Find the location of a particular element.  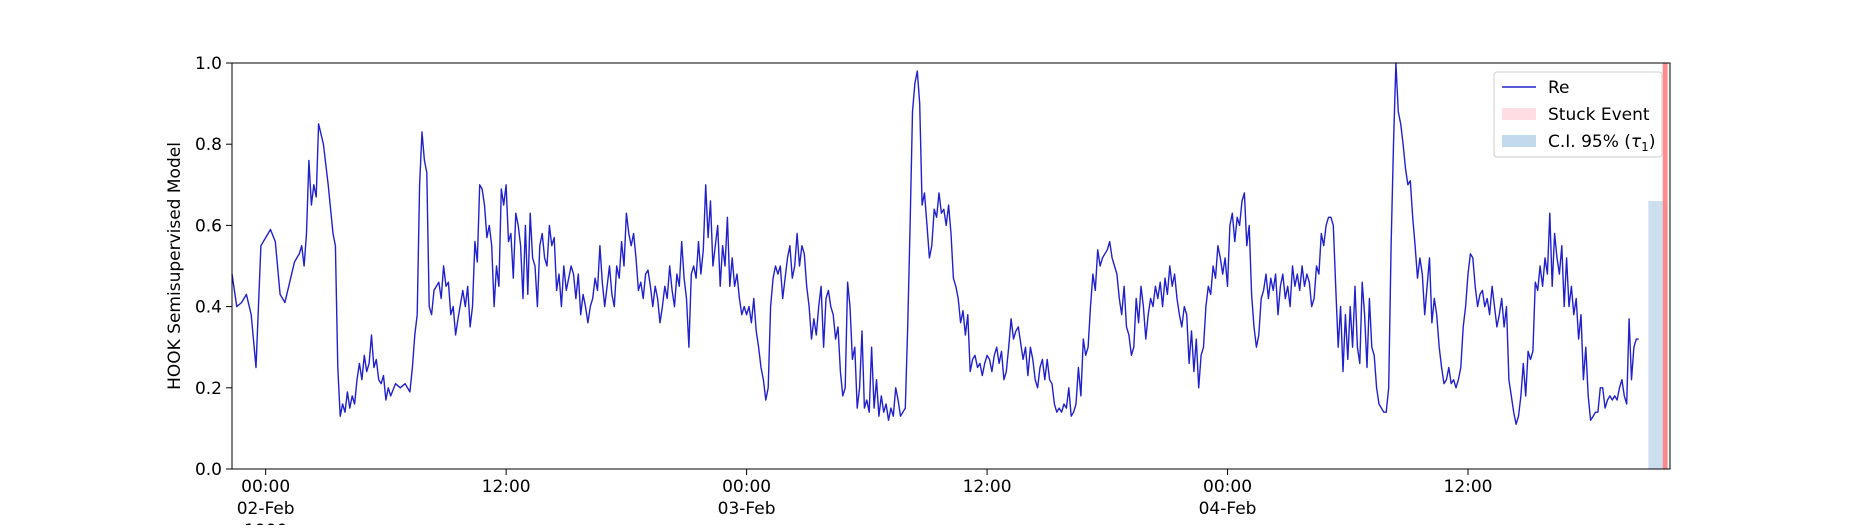

y-axis-label: HOOK Semisupervised Model is located at coordinates (175, 266).